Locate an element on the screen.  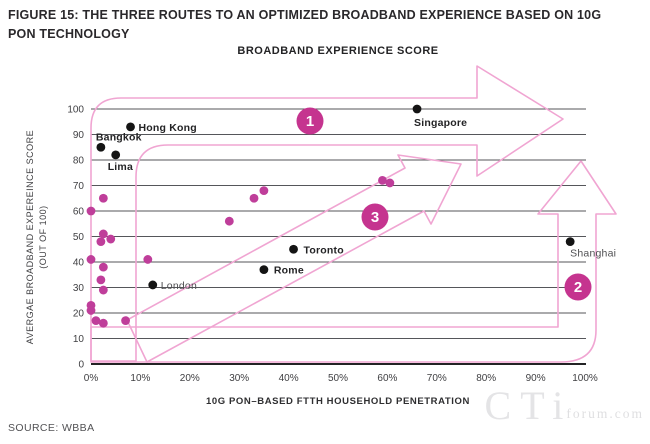
city-label-shanghai: Shanghai is located at coordinates (593, 254).